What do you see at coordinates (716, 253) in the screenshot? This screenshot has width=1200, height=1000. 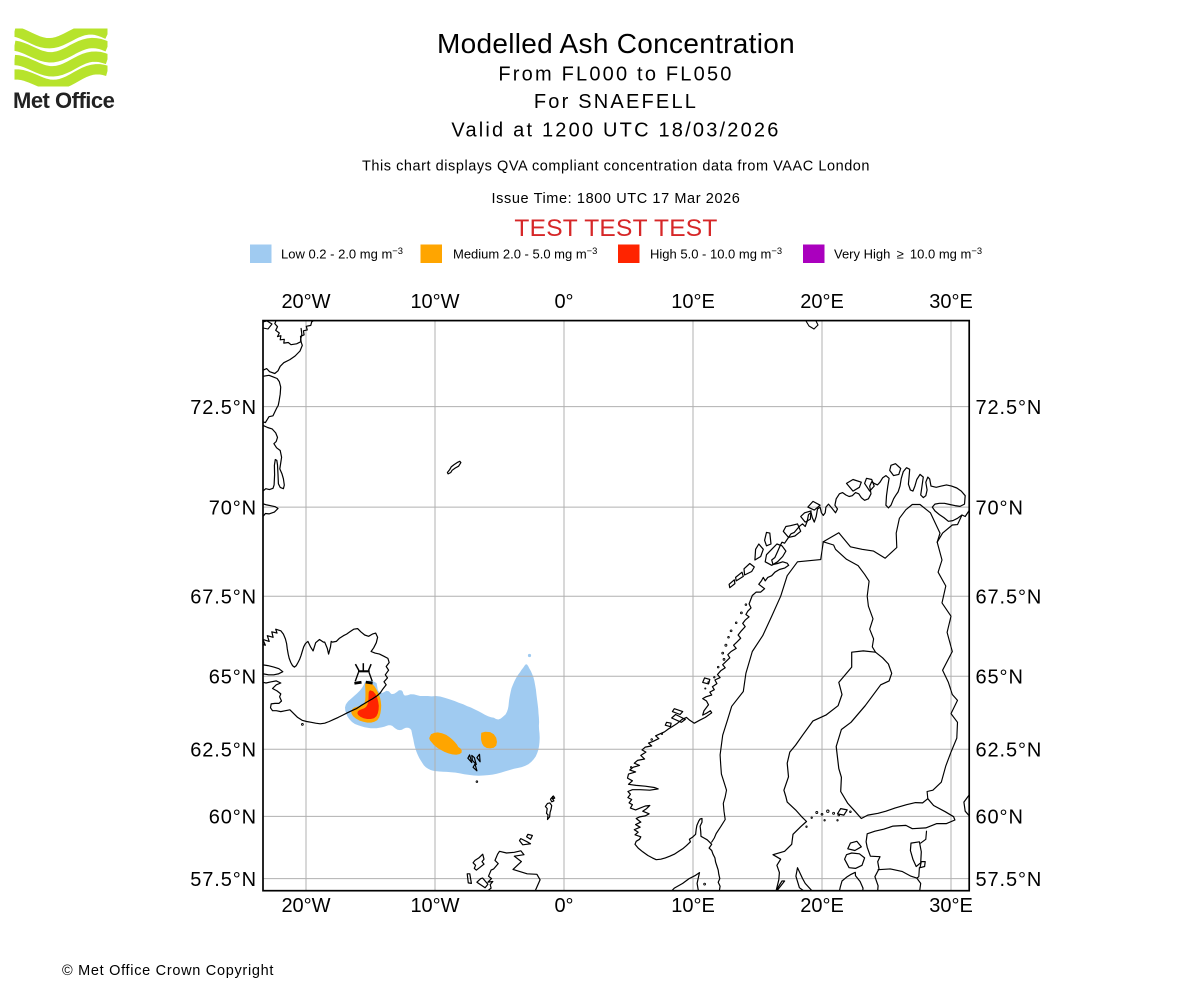 I see `svg-text: High 5.0 - 10.0 mg m−3` at bounding box center [716, 253].